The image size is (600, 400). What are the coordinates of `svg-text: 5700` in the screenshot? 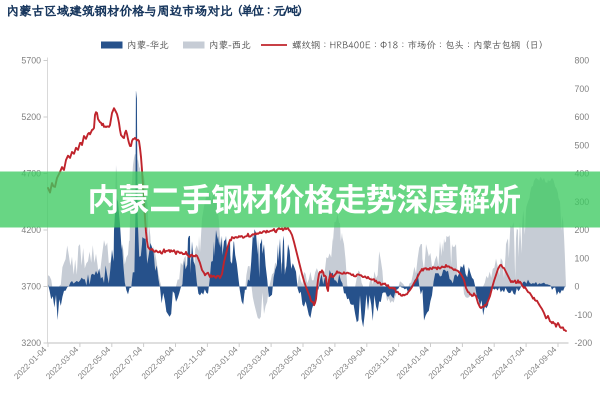 It's located at (31, 61).